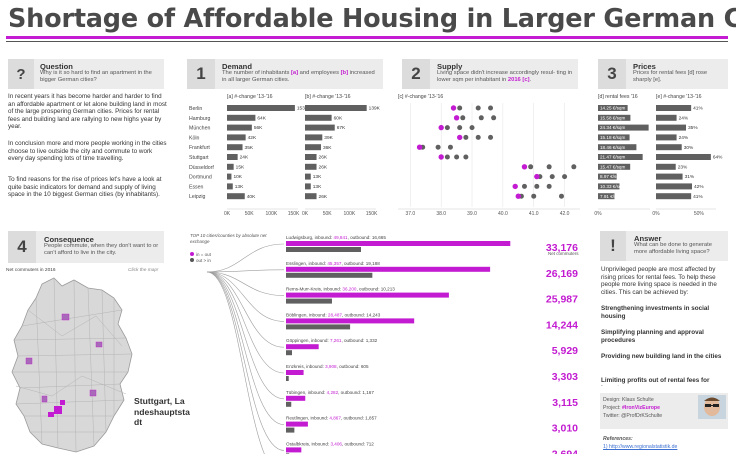 This screenshot has height=454, width=736. I want to click on employees-value-label: 13K, so click(317, 177).